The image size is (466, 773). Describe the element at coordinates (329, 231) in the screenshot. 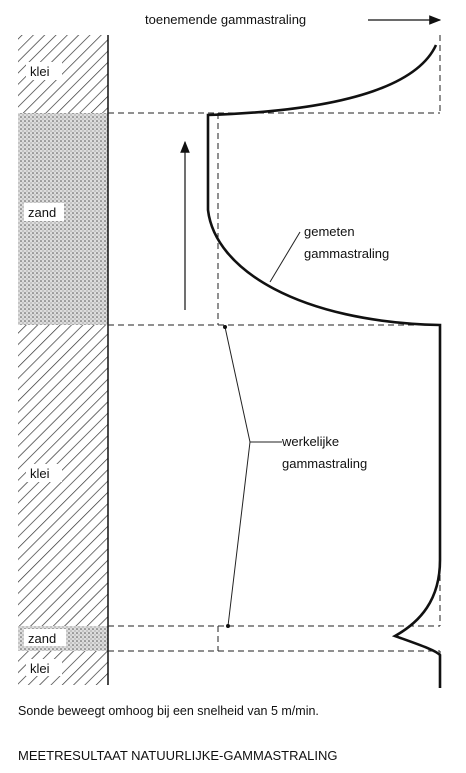

I see `annotation: gemeten` at that location.